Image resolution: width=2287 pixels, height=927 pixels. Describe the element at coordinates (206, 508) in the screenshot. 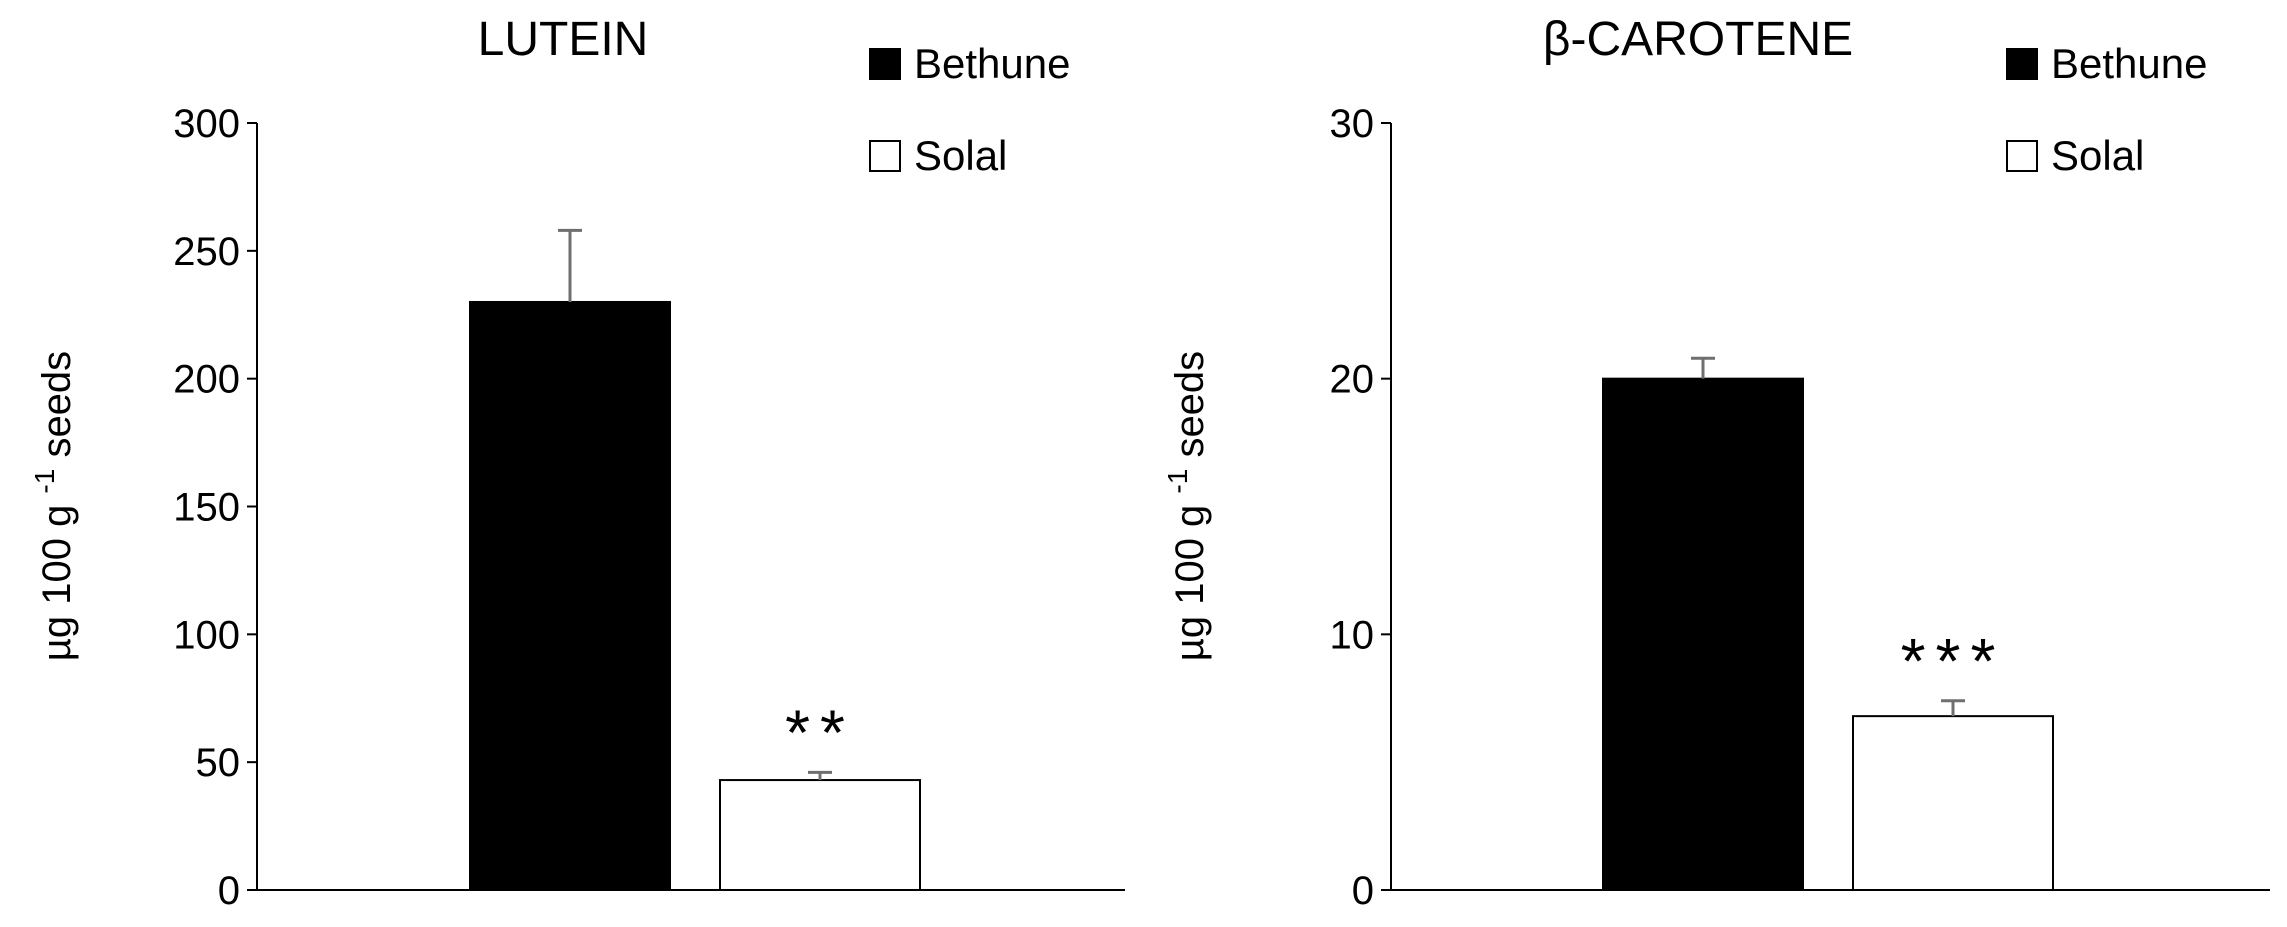

I see `y-tick-label: 150` at that location.